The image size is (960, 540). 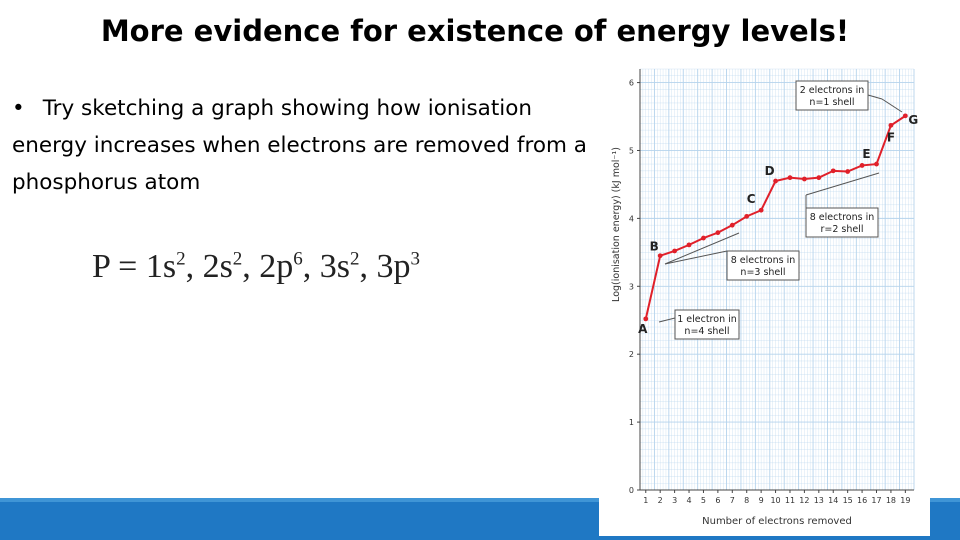 I want to click on x-tick-label: 1, so click(x=645, y=500).